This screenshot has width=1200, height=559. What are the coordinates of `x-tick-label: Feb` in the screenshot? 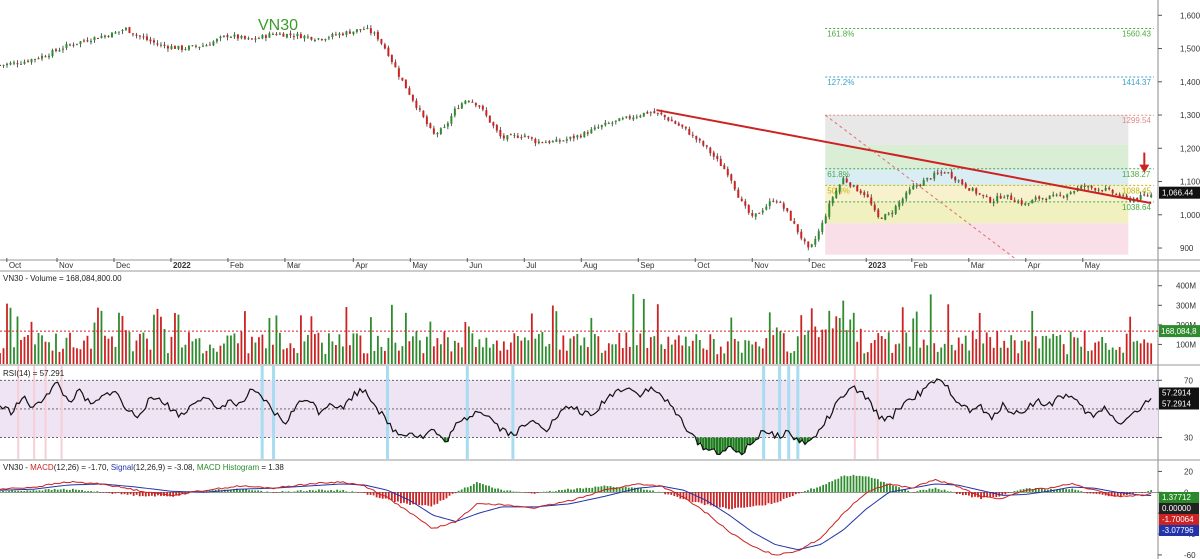 It's located at (921, 265).